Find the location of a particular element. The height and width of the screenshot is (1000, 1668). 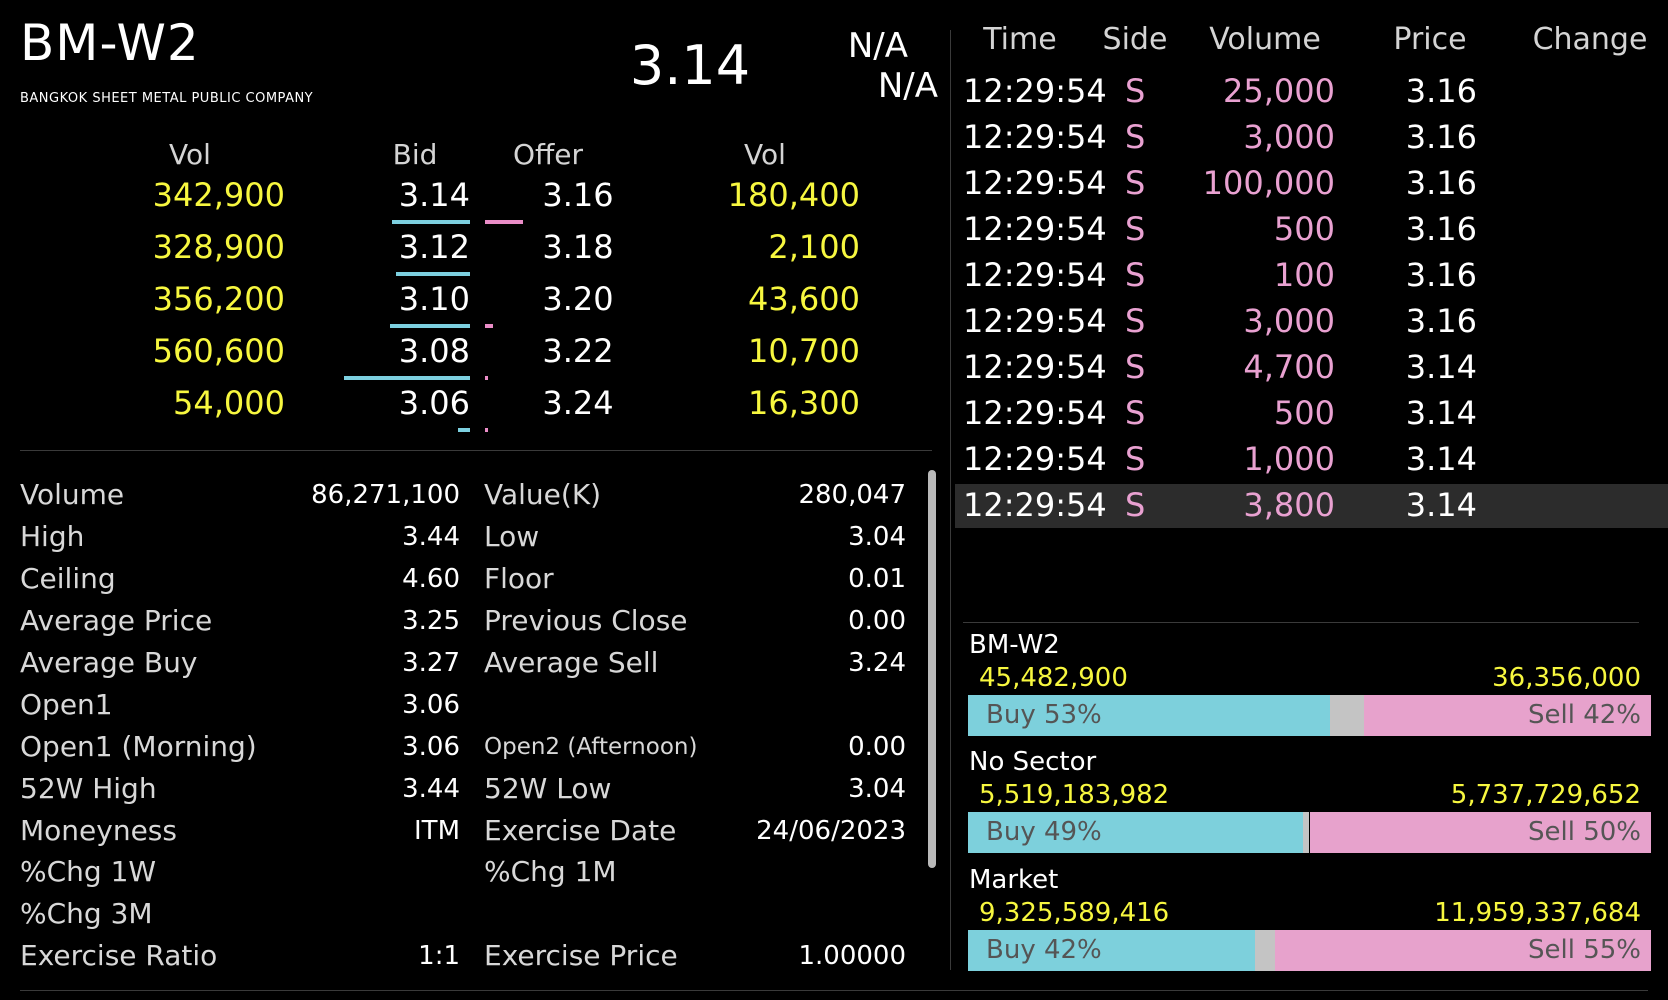

bid-price: 3.08 is located at coordinates (434, 351).